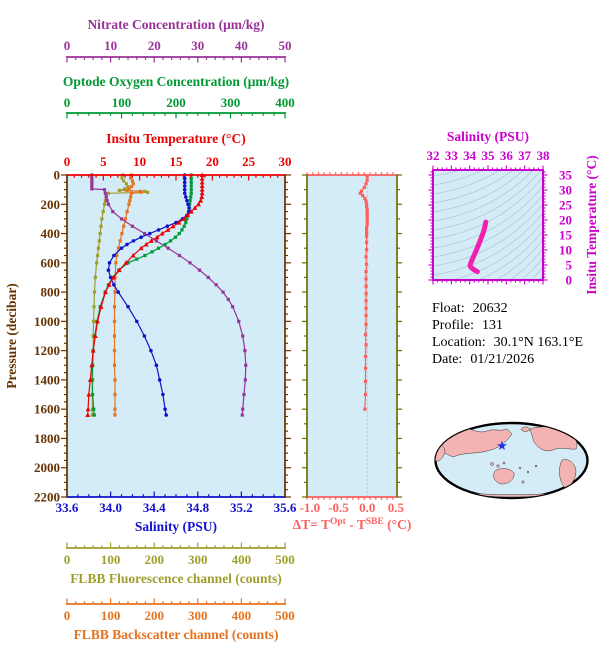 The image size is (609, 663). What do you see at coordinates (352, 524) in the screenshot?
I see `delta-t-axis-title: ΔT= TOpt - TSBE (°C)` at bounding box center [352, 524].